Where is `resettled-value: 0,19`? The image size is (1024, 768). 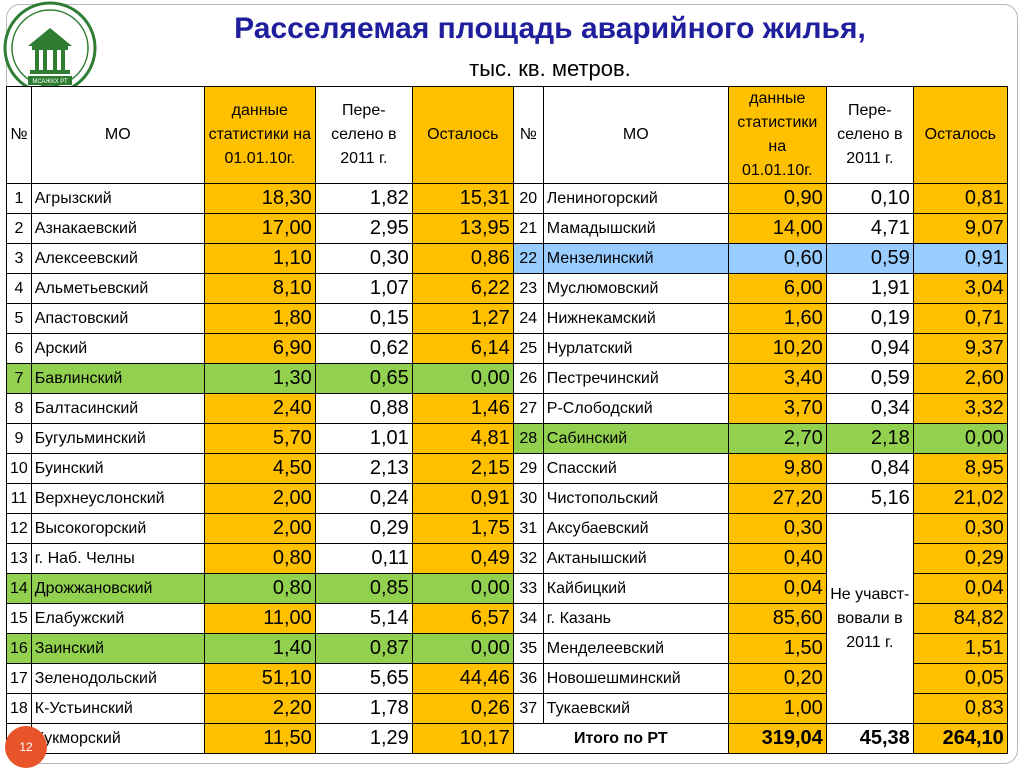 resettled-value: 0,19 is located at coordinates (869, 318).